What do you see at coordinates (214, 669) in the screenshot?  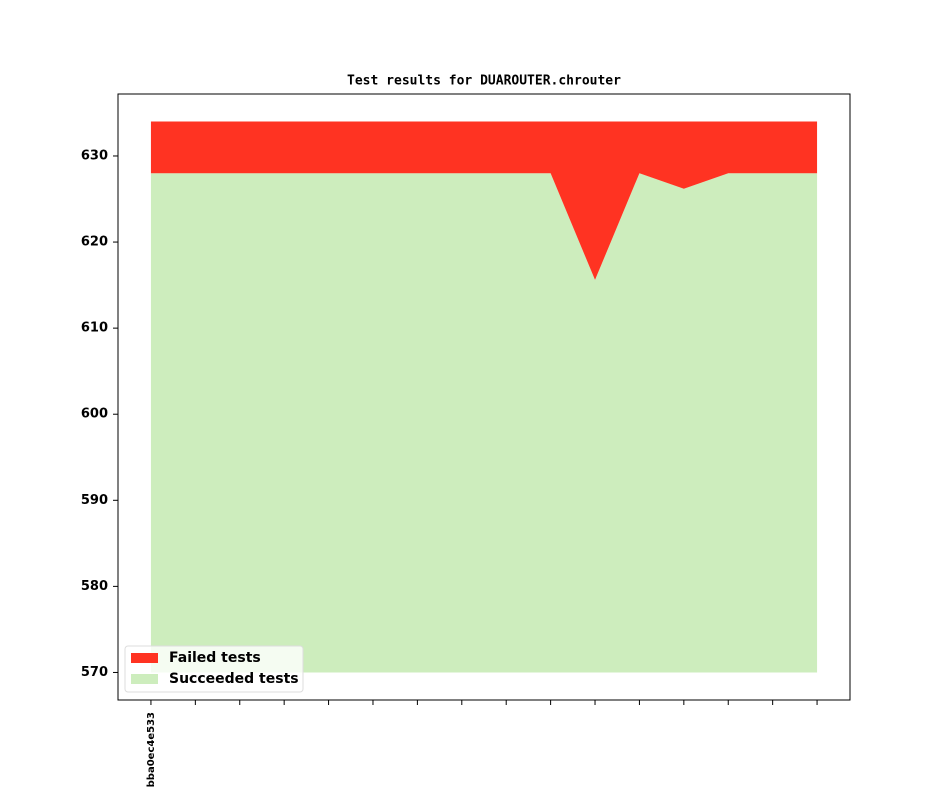 I see `legend-box` at bounding box center [214, 669].